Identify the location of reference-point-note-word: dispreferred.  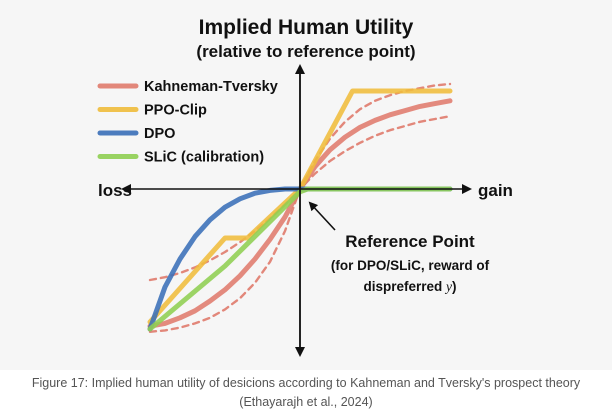
(402, 286).